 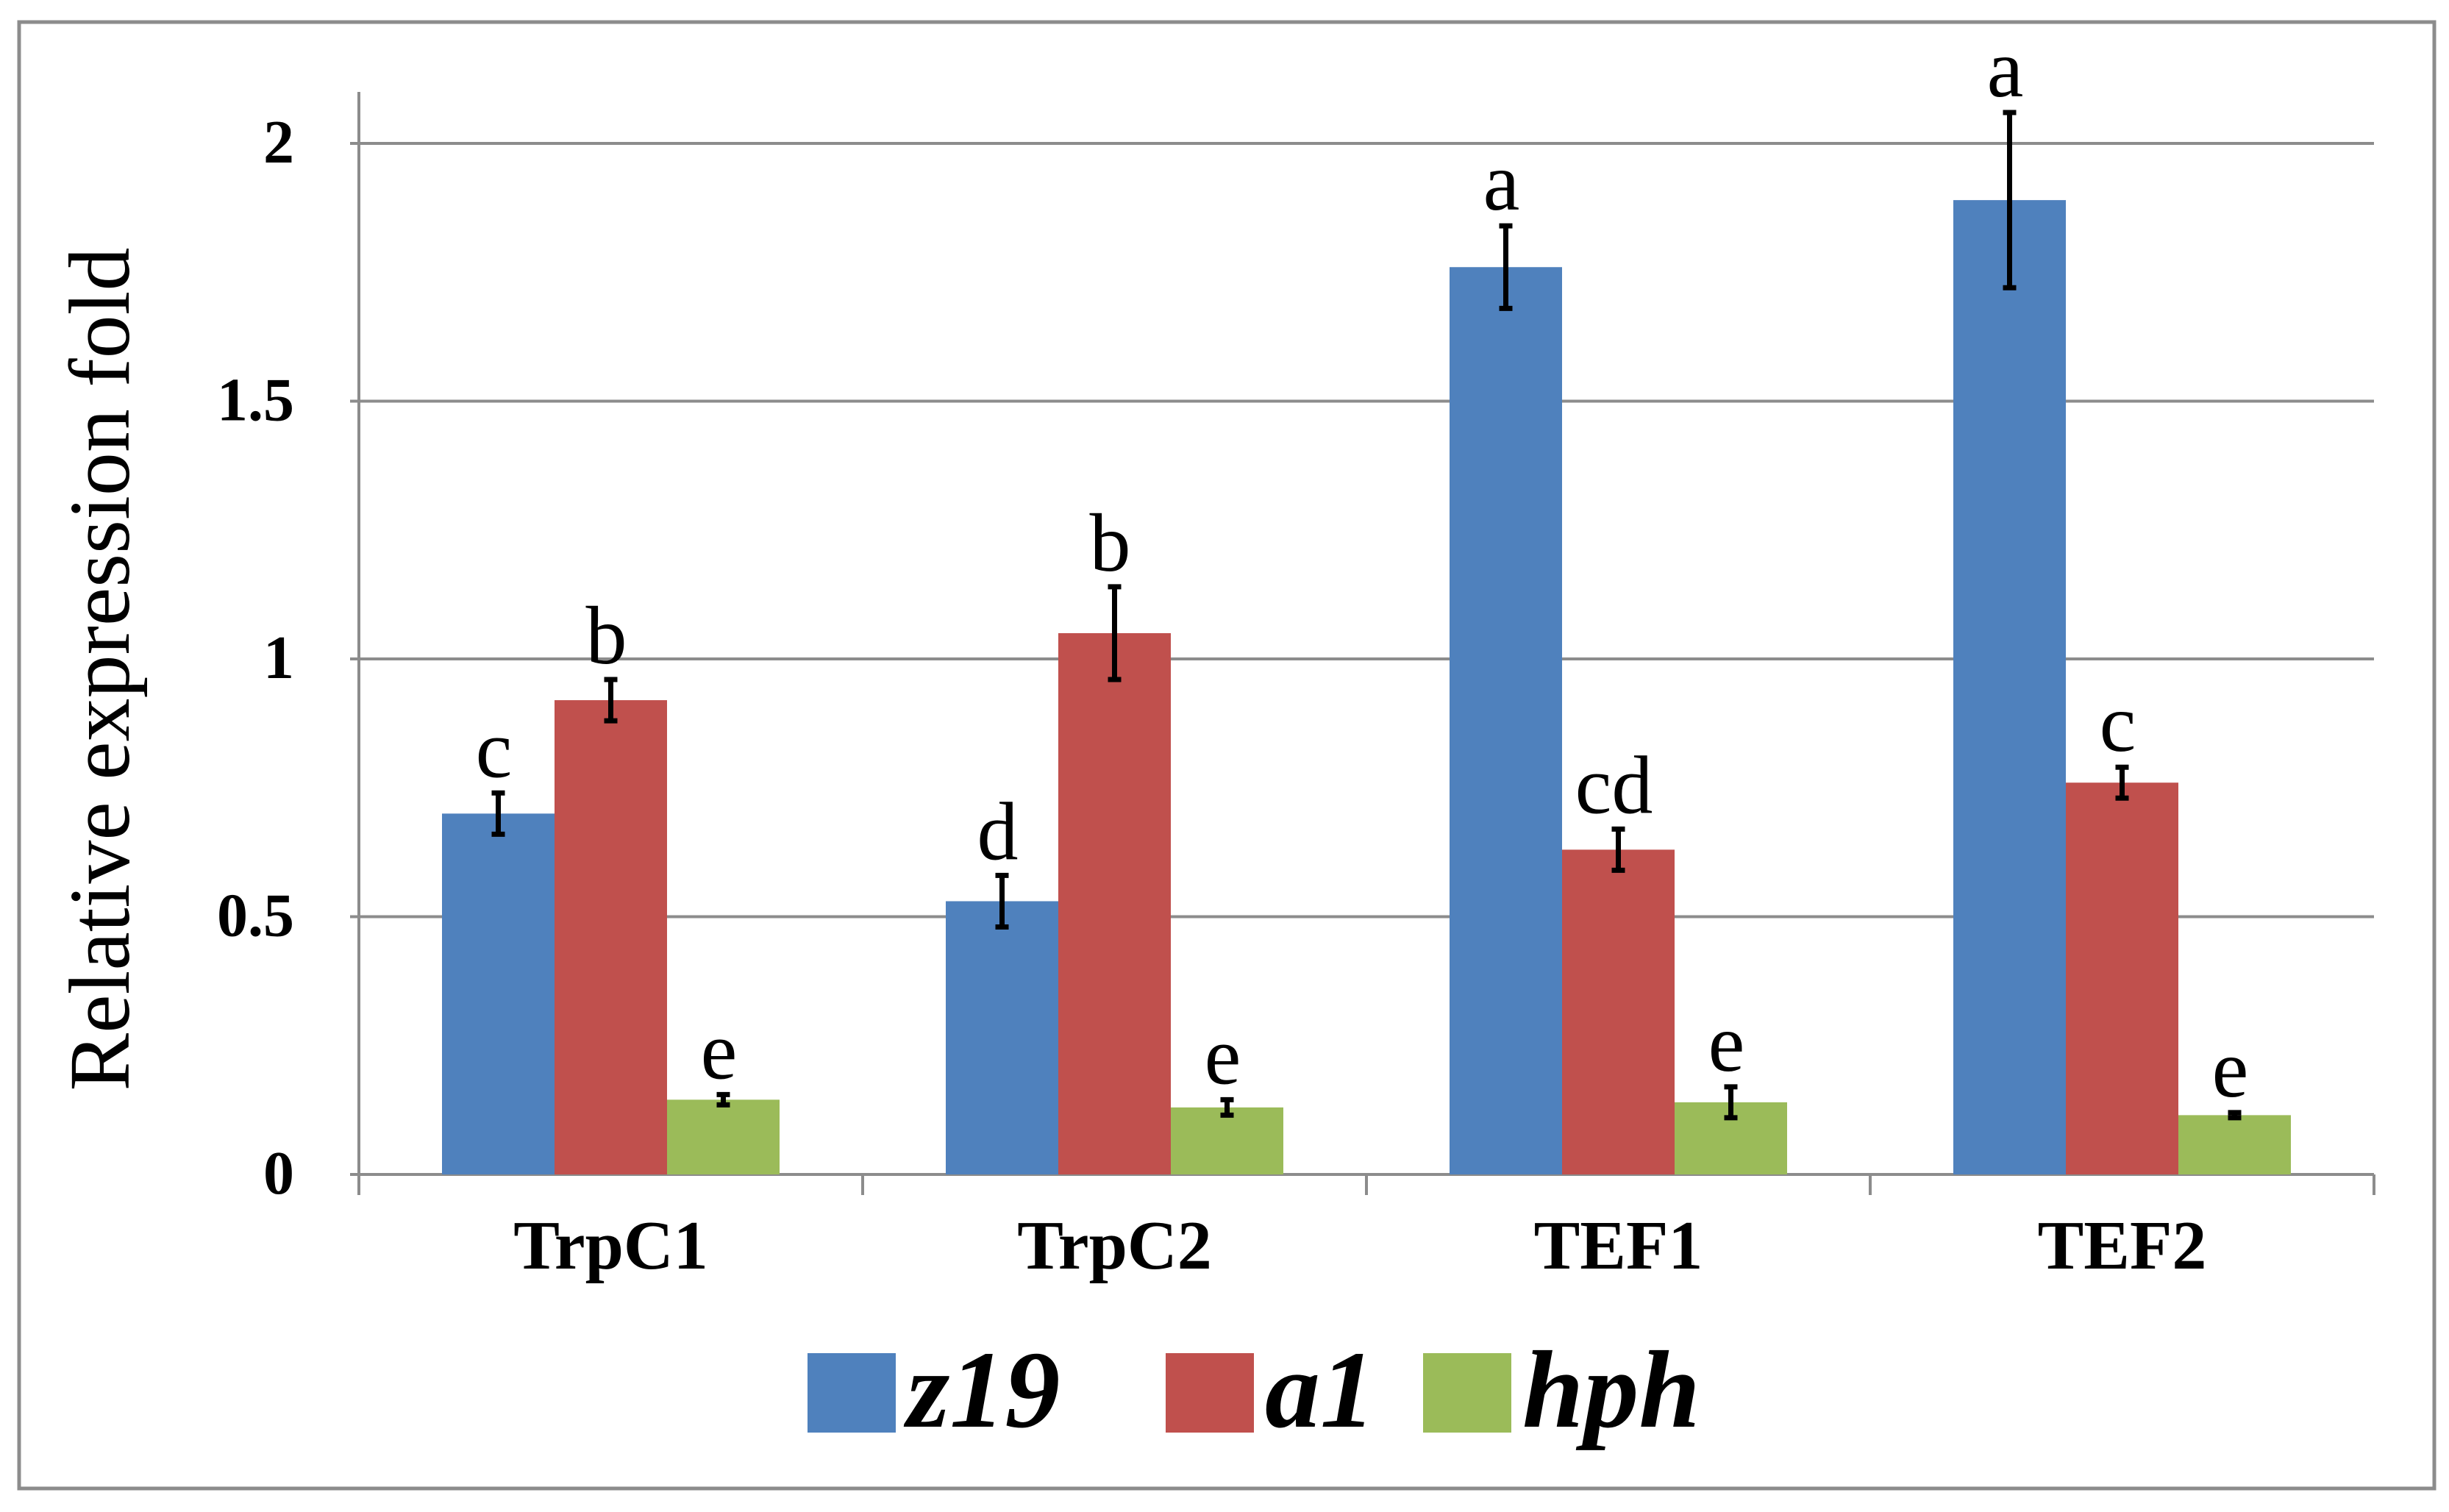 What do you see at coordinates (100, 669) in the screenshot?
I see `y-axis-label: Relative expression fold` at bounding box center [100, 669].